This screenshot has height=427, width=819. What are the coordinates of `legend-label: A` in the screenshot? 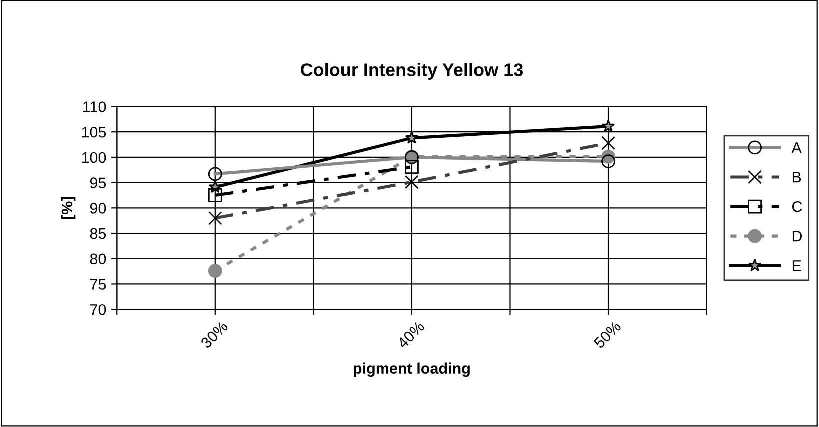 It's located at (797, 148).